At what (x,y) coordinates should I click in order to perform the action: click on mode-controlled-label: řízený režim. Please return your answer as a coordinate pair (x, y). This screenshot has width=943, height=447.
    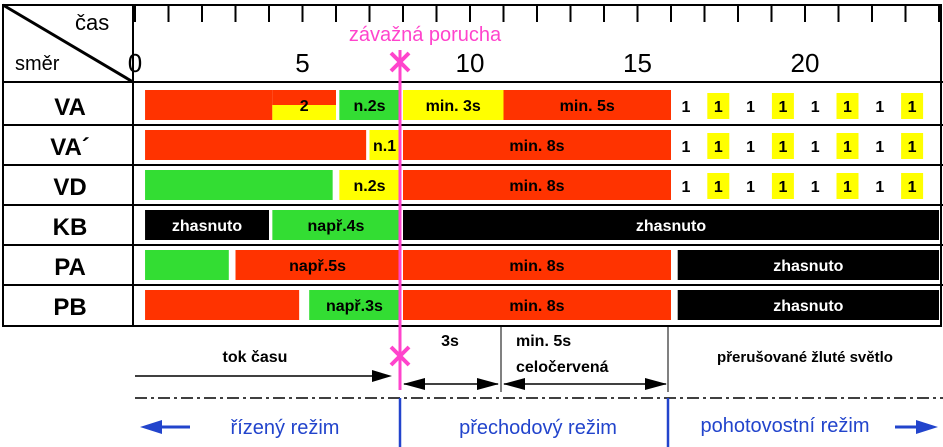
    Looking at the image, I should click on (285, 428).